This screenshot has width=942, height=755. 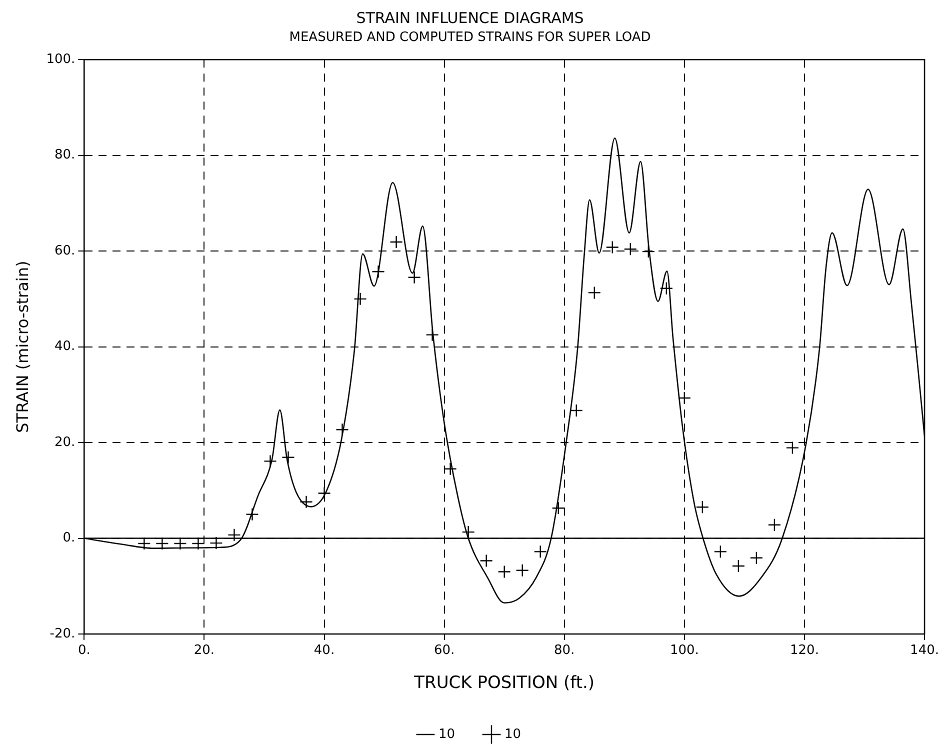 What do you see at coordinates (564, 650) in the screenshot?
I see `x-tick-label: 80.` at bounding box center [564, 650].